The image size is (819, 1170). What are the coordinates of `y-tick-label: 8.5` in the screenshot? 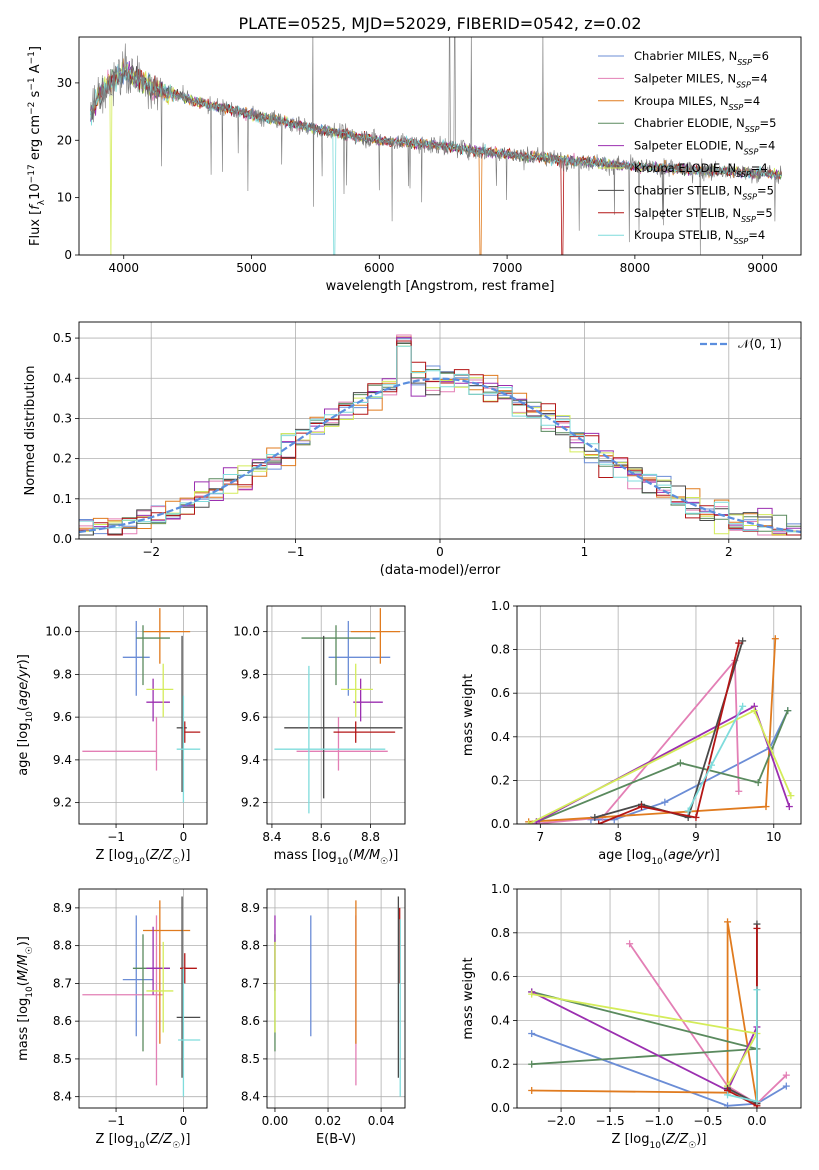 It's located at (62, 1059).